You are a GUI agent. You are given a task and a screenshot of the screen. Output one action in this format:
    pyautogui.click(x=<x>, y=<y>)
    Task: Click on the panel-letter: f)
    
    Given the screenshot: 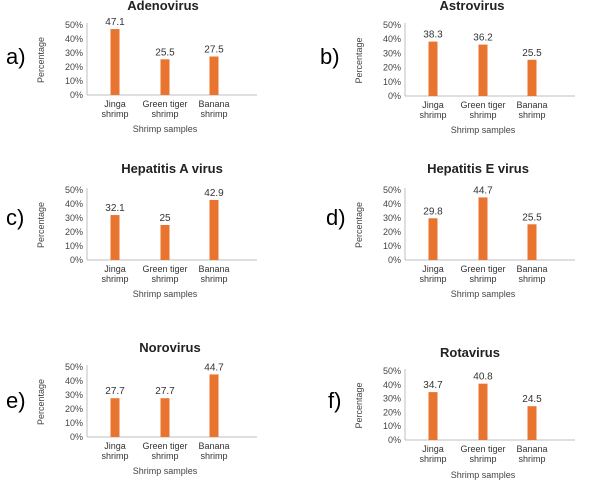 What is the action you would take?
    pyautogui.click(x=334, y=400)
    